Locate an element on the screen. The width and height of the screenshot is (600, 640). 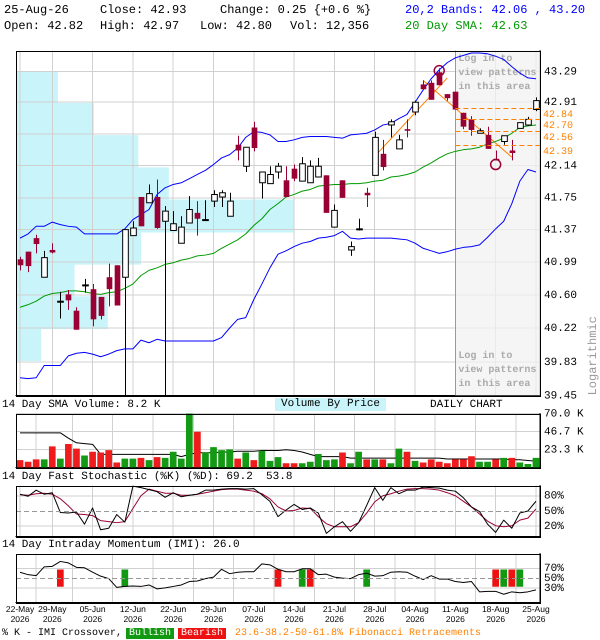
x-tick-label: 22-May 2026 is located at coordinates (20, 614).